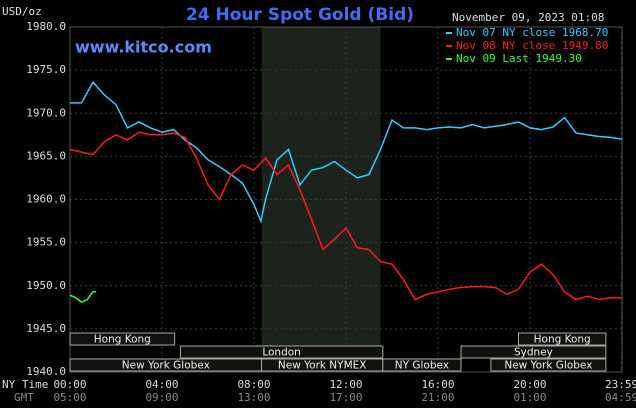 The image size is (636, 408). What do you see at coordinates (322, 366) in the screenshot?
I see `session-label: New York NYMEX` at bounding box center [322, 366].